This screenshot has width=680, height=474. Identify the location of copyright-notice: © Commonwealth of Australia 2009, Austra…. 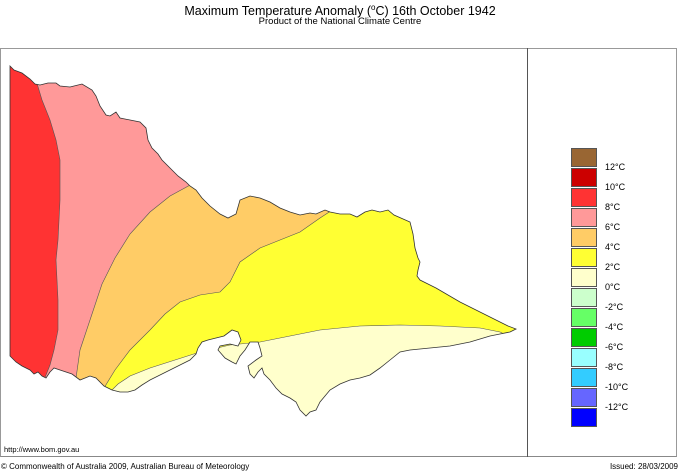
(125, 466).